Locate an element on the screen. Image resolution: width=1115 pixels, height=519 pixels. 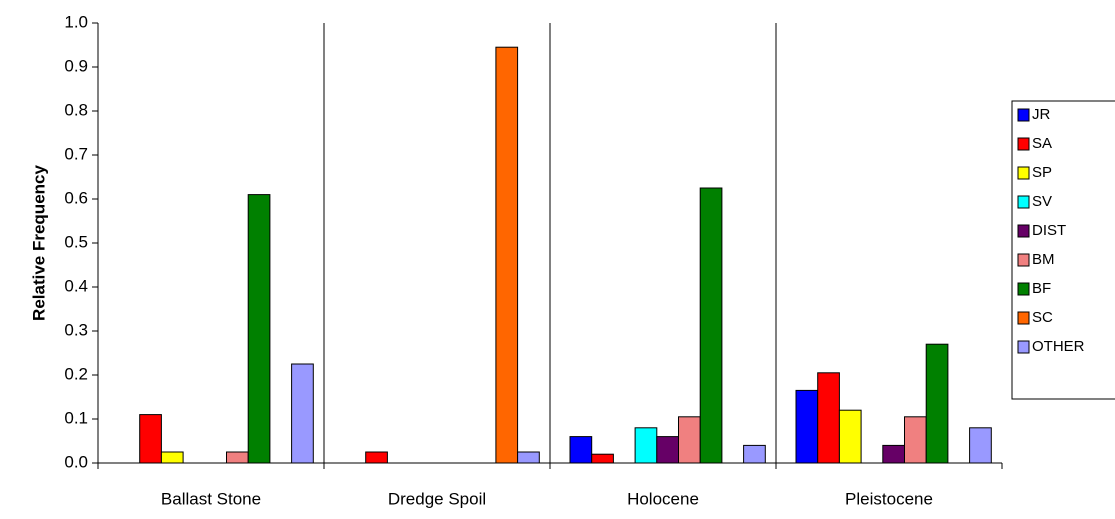
y-tick-label: 0.6 is located at coordinates (76, 197).